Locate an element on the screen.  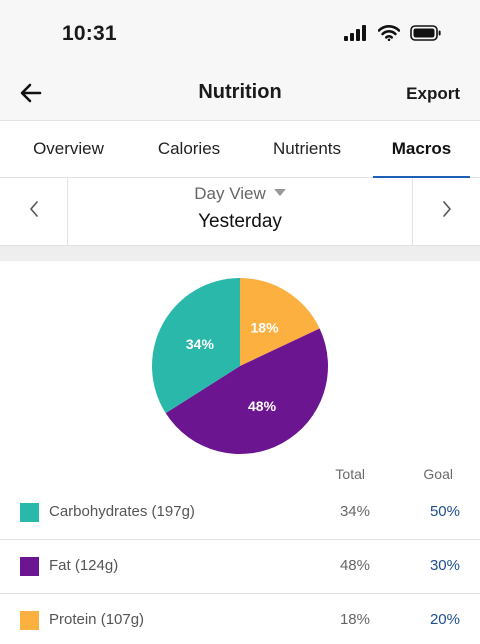
previous-day-button is located at coordinates (34, 211).